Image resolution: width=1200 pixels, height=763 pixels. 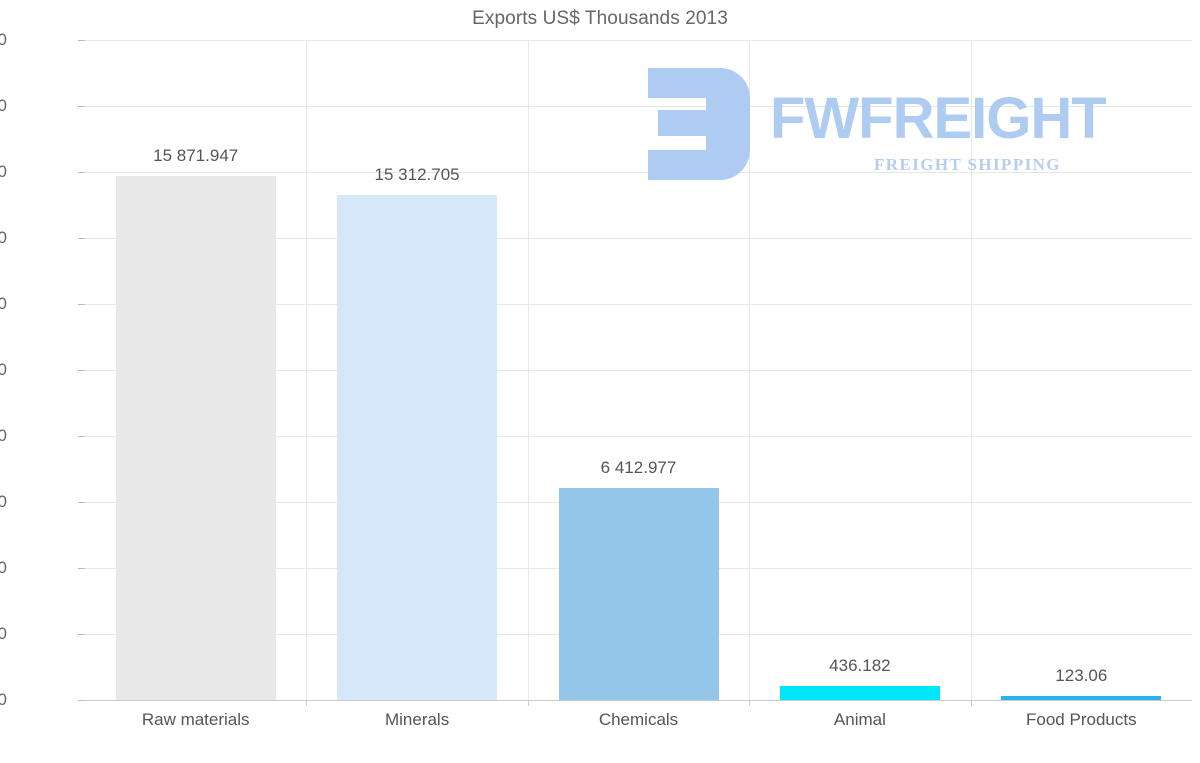 I want to click on bar-value-label: 6 412.977, so click(x=638, y=468).